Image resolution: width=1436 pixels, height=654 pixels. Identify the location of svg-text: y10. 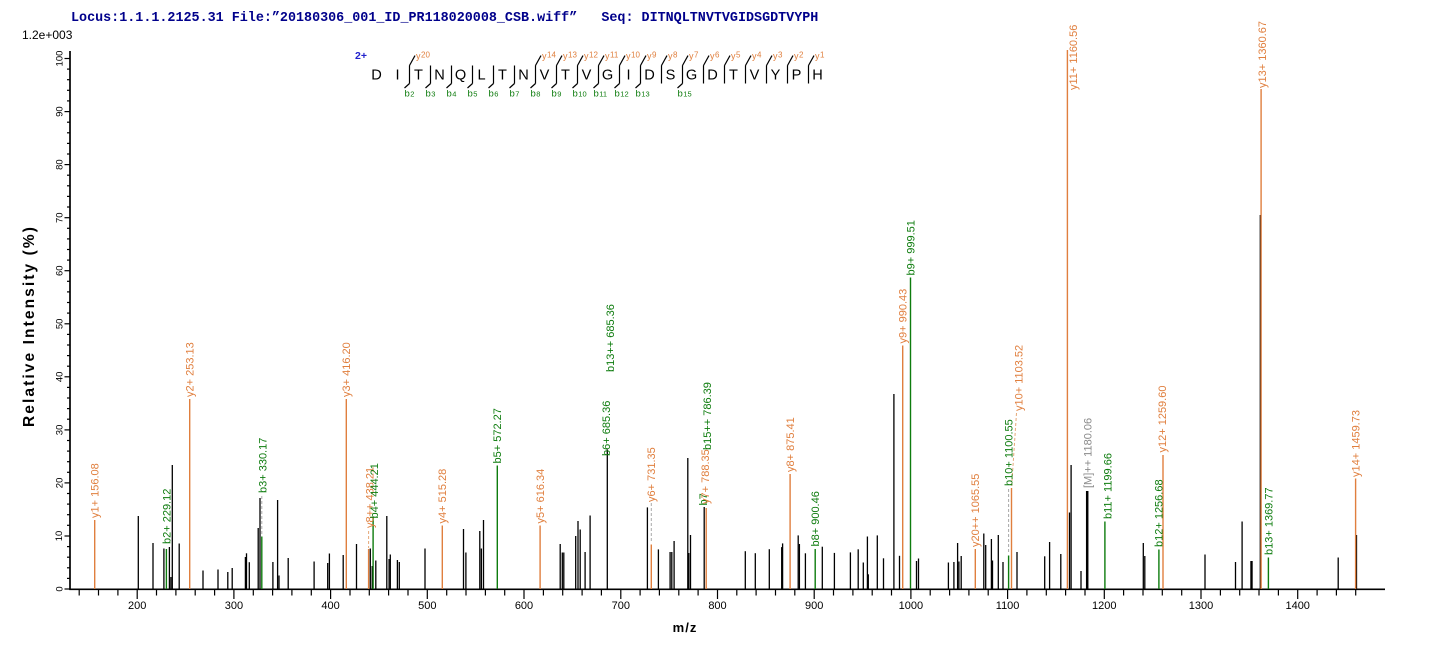
(633, 56).